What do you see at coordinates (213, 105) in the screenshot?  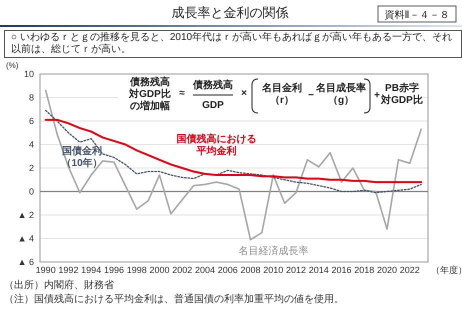 I see `annotation: GDP` at bounding box center [213, 105].